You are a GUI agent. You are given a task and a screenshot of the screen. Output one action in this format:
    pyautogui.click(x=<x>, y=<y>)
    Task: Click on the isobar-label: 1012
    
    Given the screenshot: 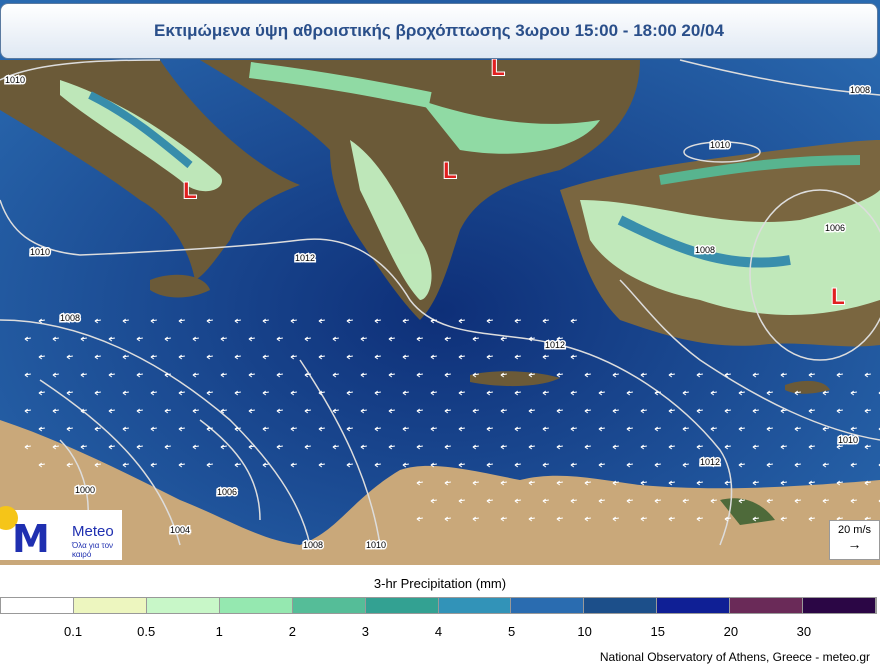 What is the action you would take?
    pyautogui.click(x=710, y=462)
    